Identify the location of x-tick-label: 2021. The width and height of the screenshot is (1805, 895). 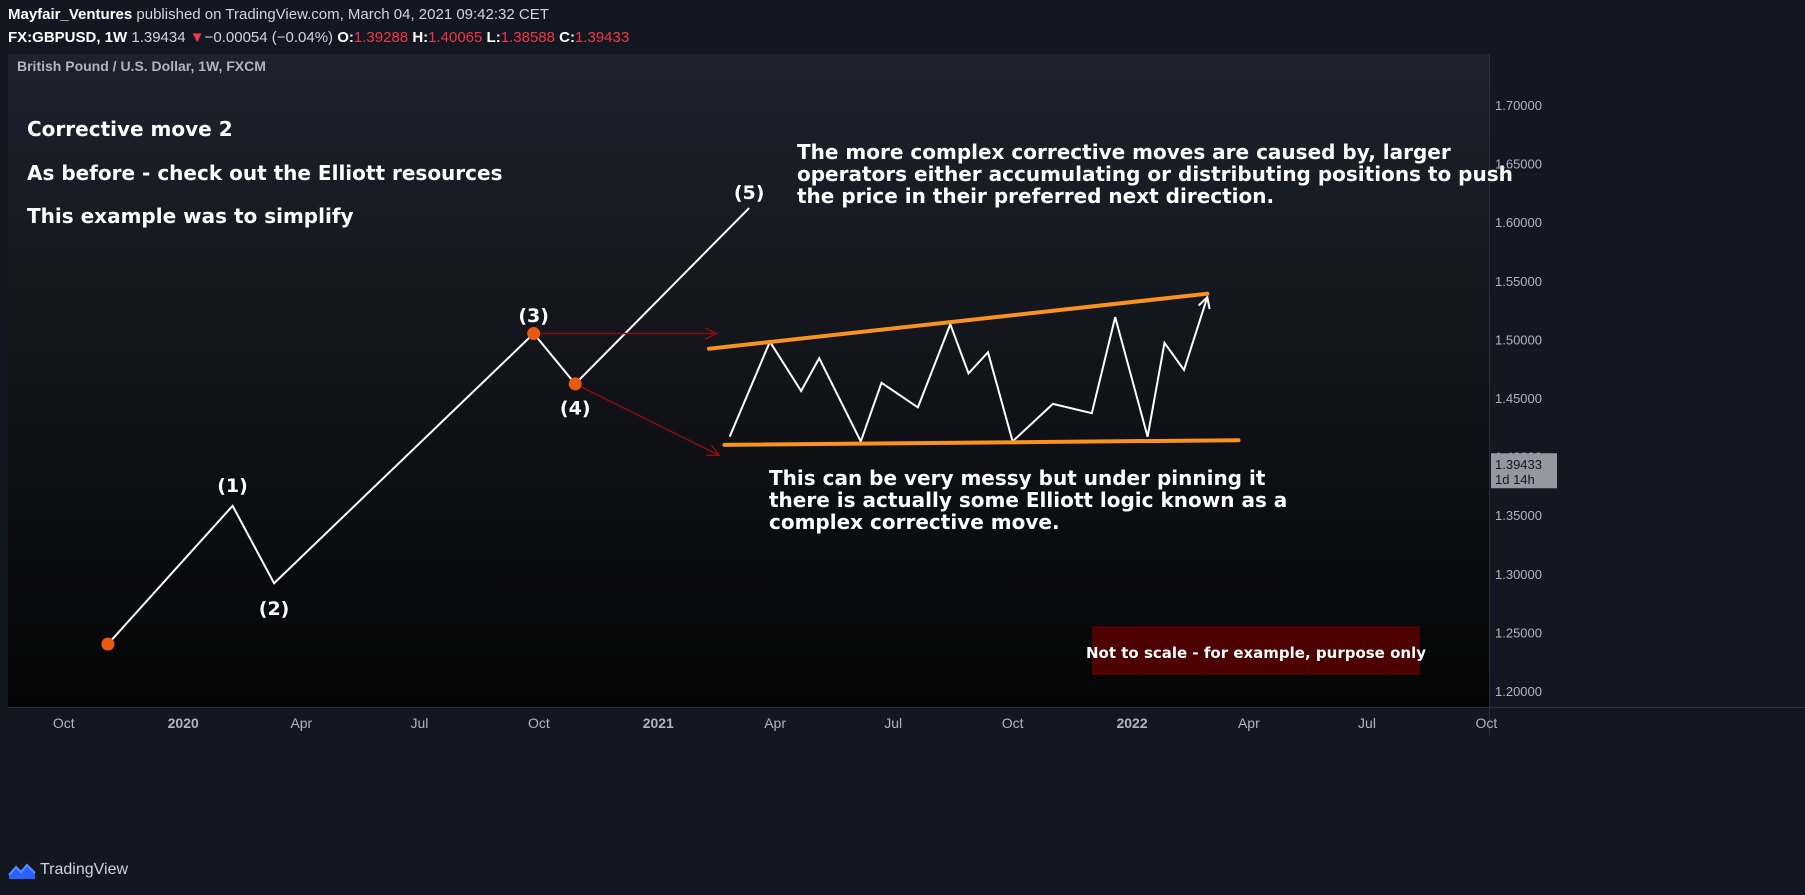
(658, 723).